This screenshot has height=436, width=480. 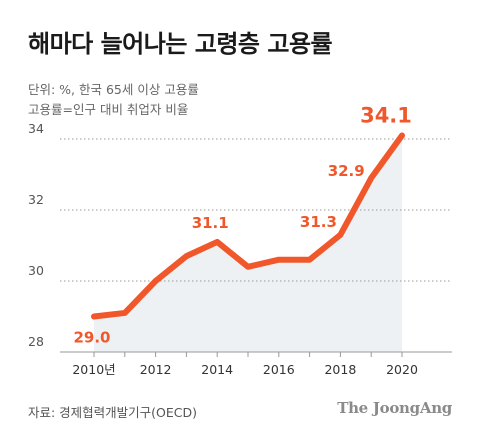 What do you see at coordinates (340, 369) in the screenshot?
I see `x-tick-label-2018: 2018` at bounding box center [340, 369].